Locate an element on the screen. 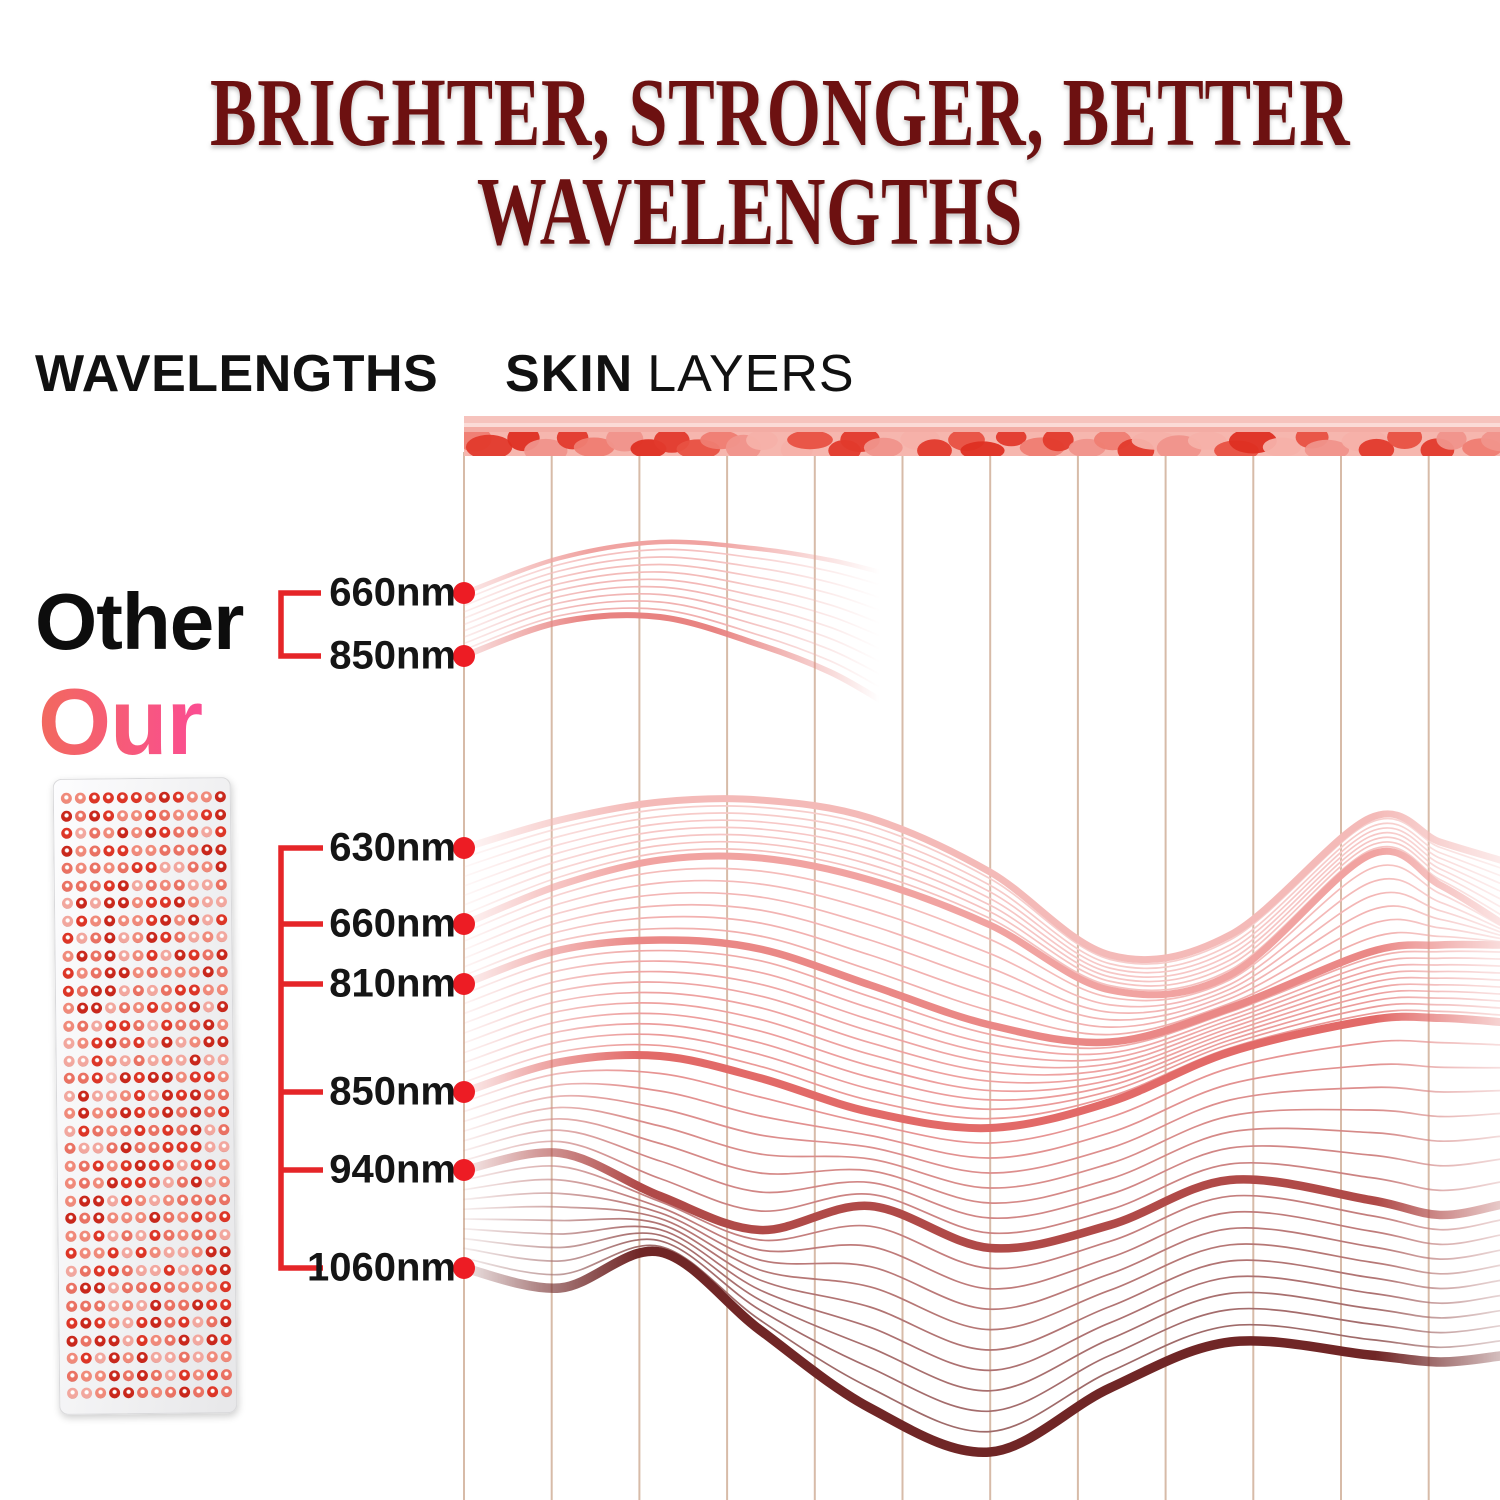 The width and height of the screenshot is (1500, 1500). wavelength-label-850nm: 850nm is located at coordinates (392, 655).